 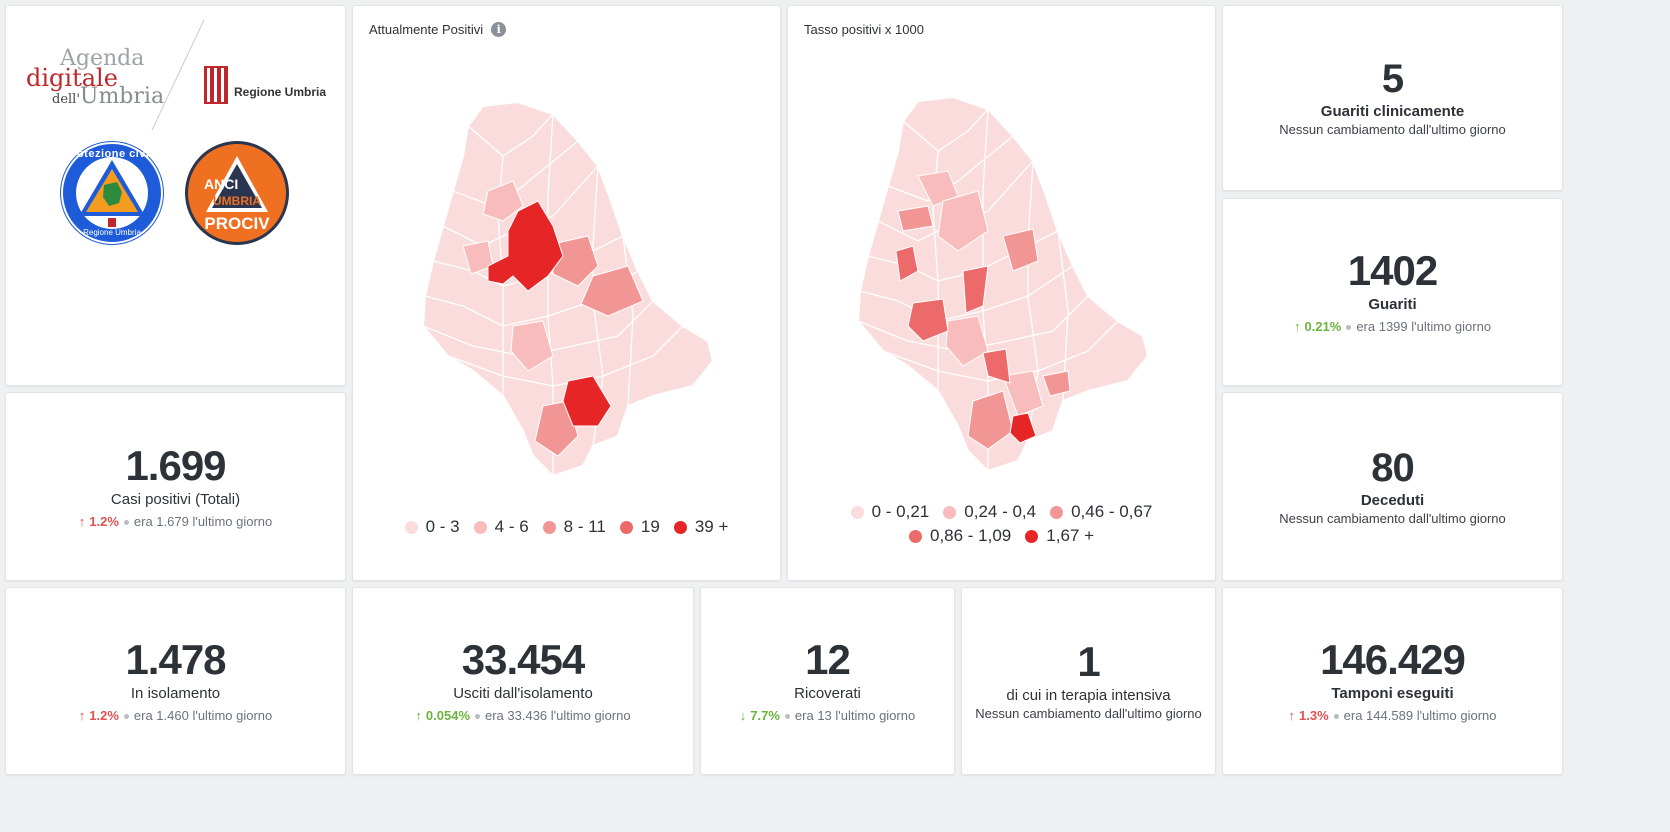 What do you see at coordinates (587, 401) in the screenshot?
I see `area-39-plus-terni` at bounding box center [587, 401].